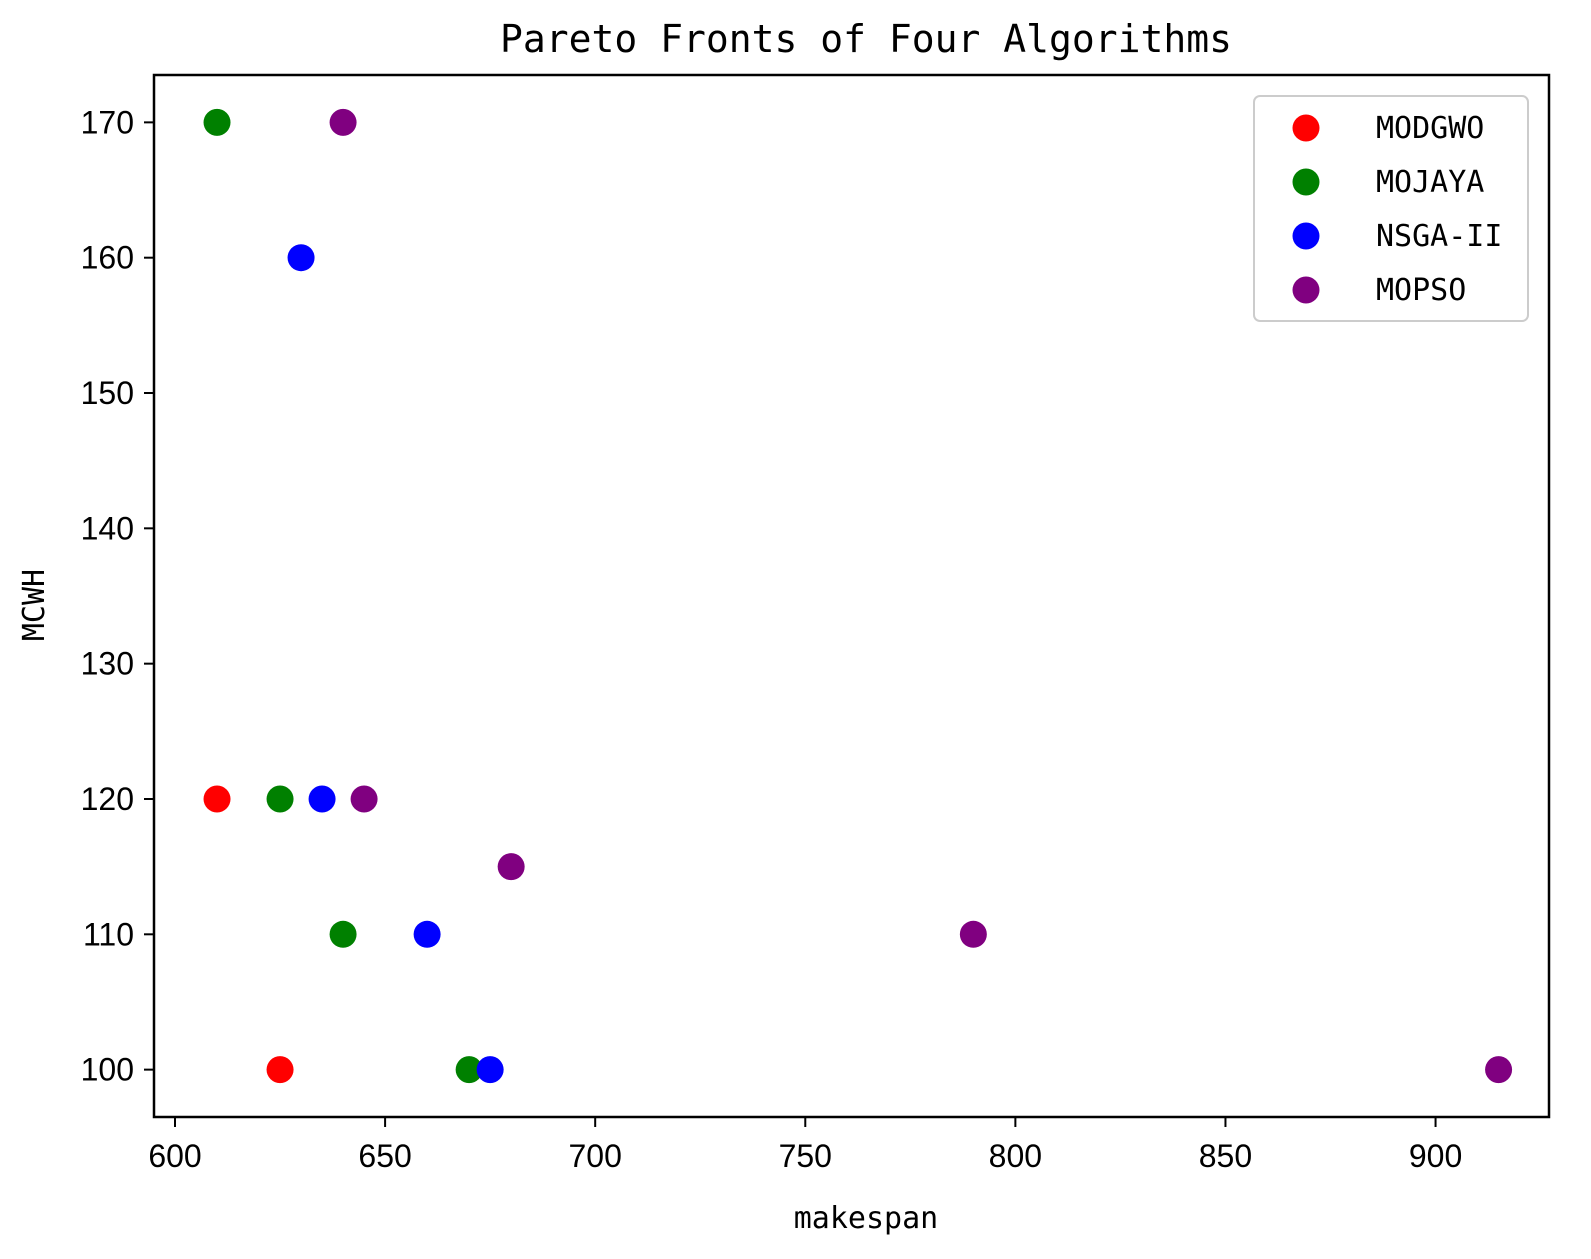 The height and width of the screenshot is (1259, 1591). I want to click on chart-title: Pareto Fronts of Four Algorithms, so click(866, 39).